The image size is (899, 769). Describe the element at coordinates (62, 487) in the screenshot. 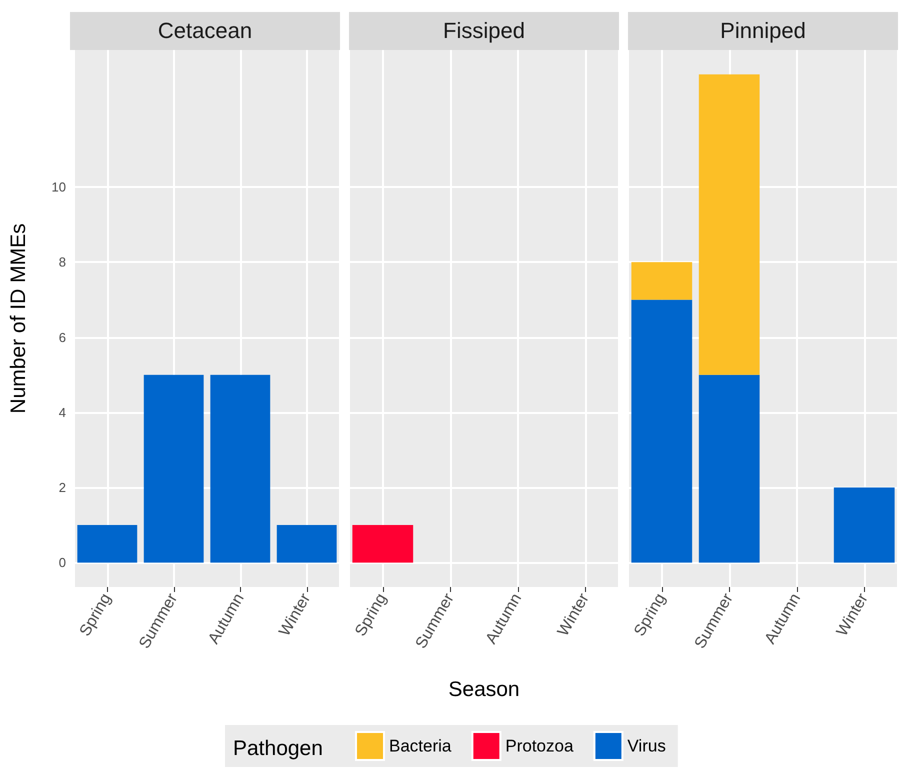

I see `y-tick-label: 2` at that location.